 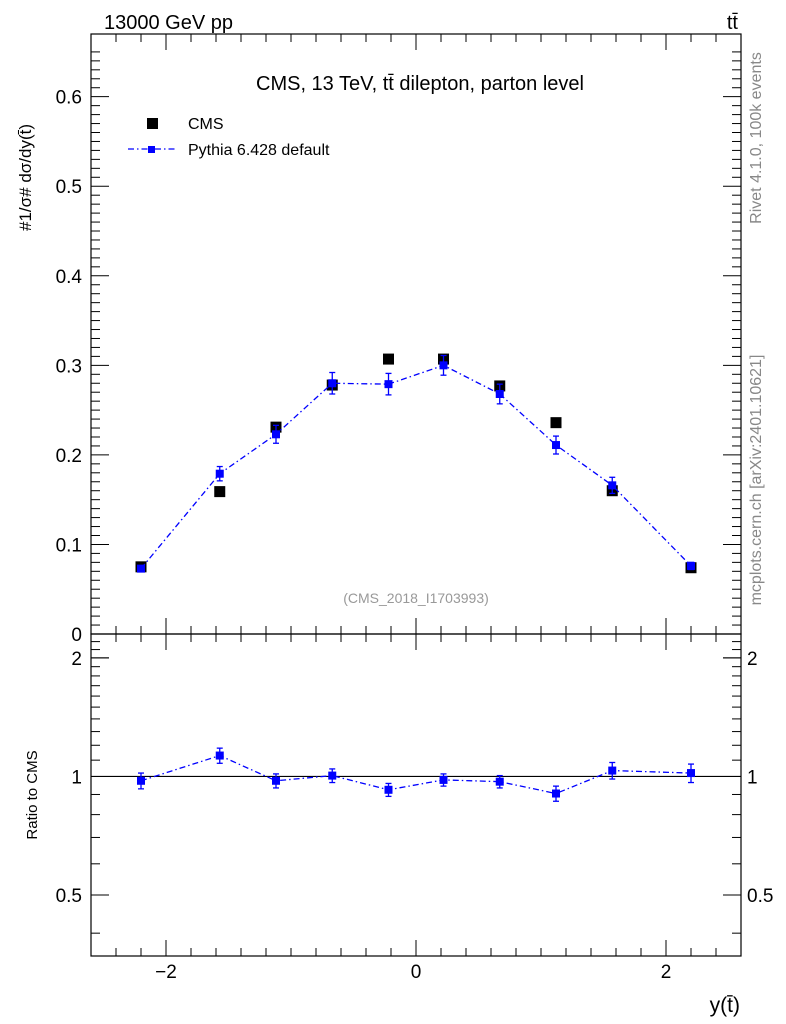 I want to click on y-tick-label: 0.5, so click(x=69, y=187).